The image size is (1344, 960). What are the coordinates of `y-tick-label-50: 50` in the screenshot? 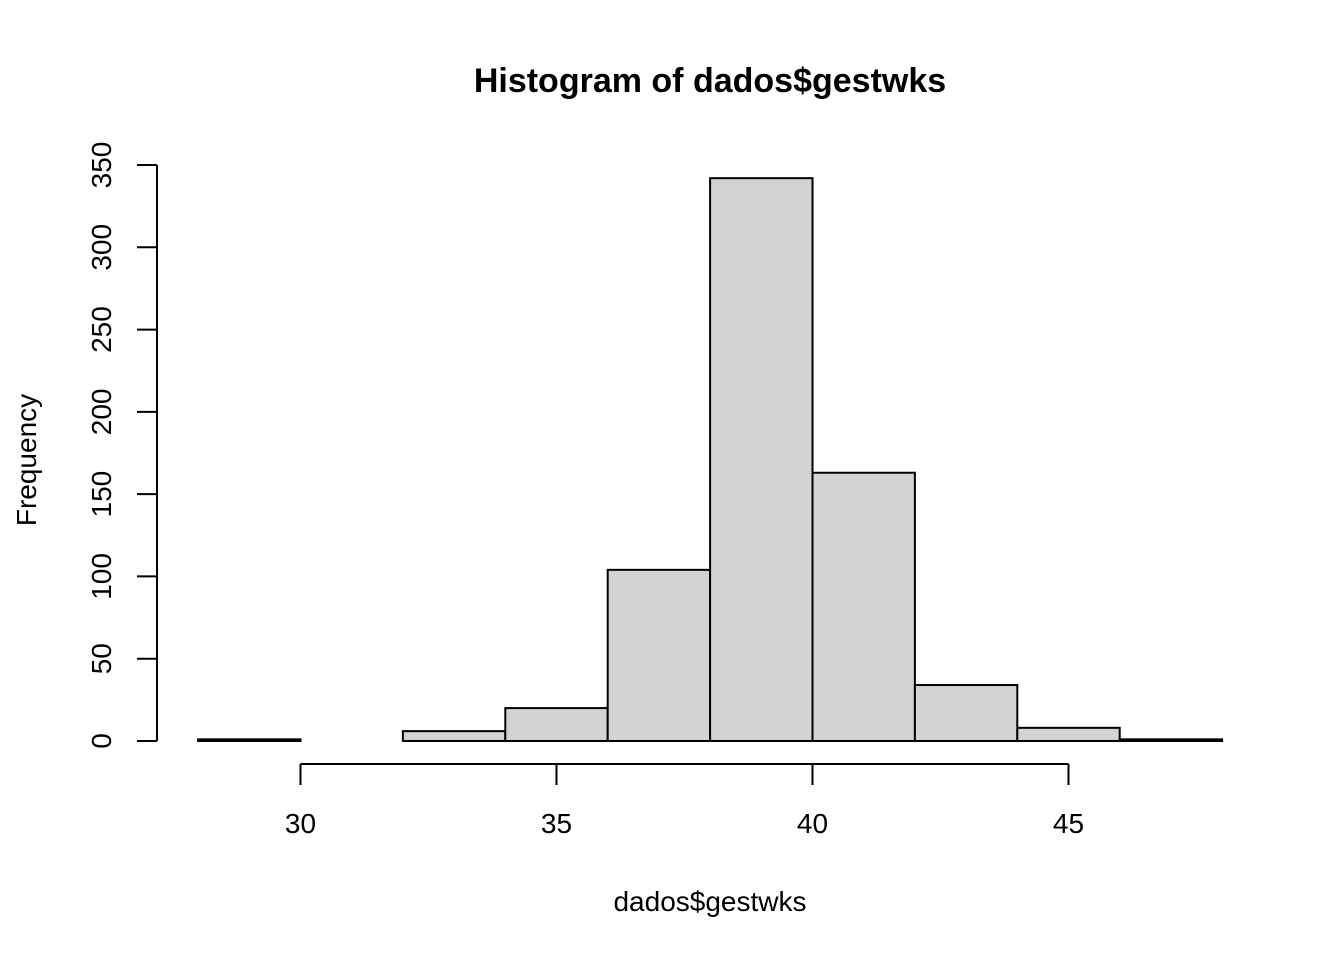 It's located at (101, 658).